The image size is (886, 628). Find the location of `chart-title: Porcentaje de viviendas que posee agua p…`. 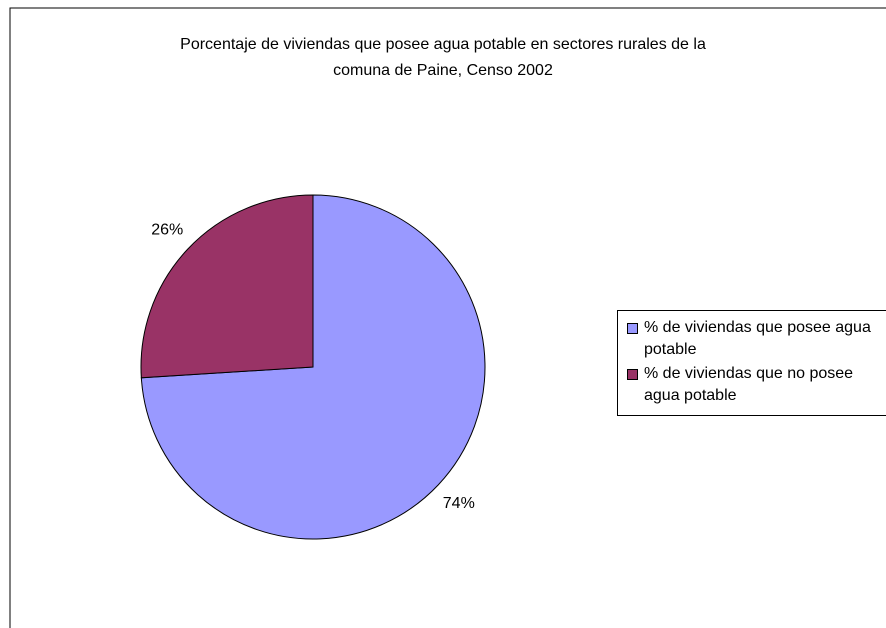

chart-title: Porcentaje de viviendas que posee agua p… is located at coordinates (443, 44).